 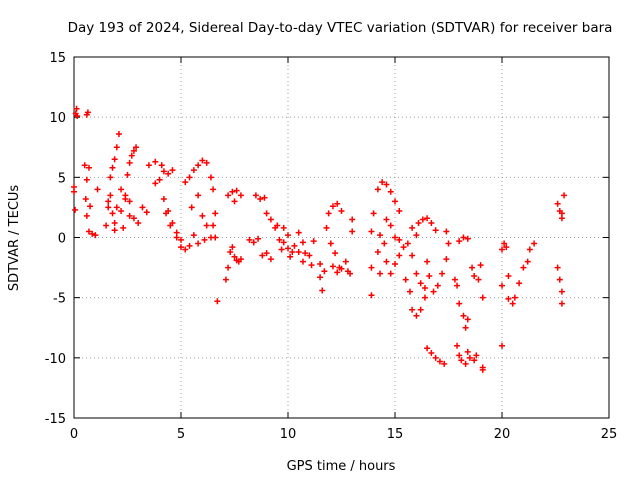 What do you see at coordinates (57, 58) in the screenshot?
I see `y-tick-label: 15` at bounding box center [57, 58].